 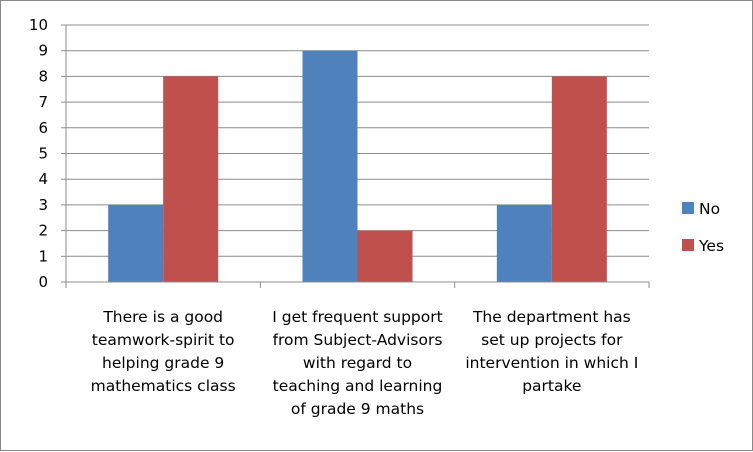 What do you see at coordinates (43, 128) in the screenshot?
I see `y-tick-label: 6` at bounding box center [43, 128].